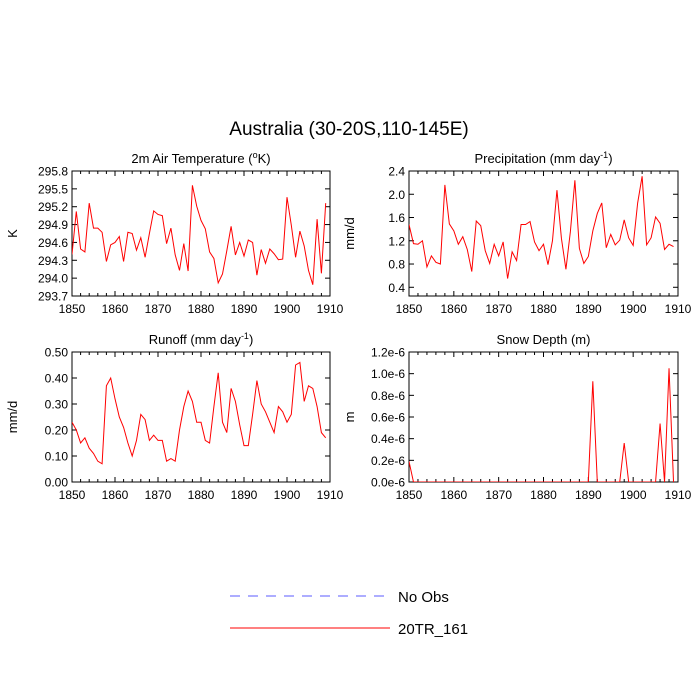 This screenshot has width=700, height=700. I want to click on y-tick-label: 293.7, so click(53, 297).